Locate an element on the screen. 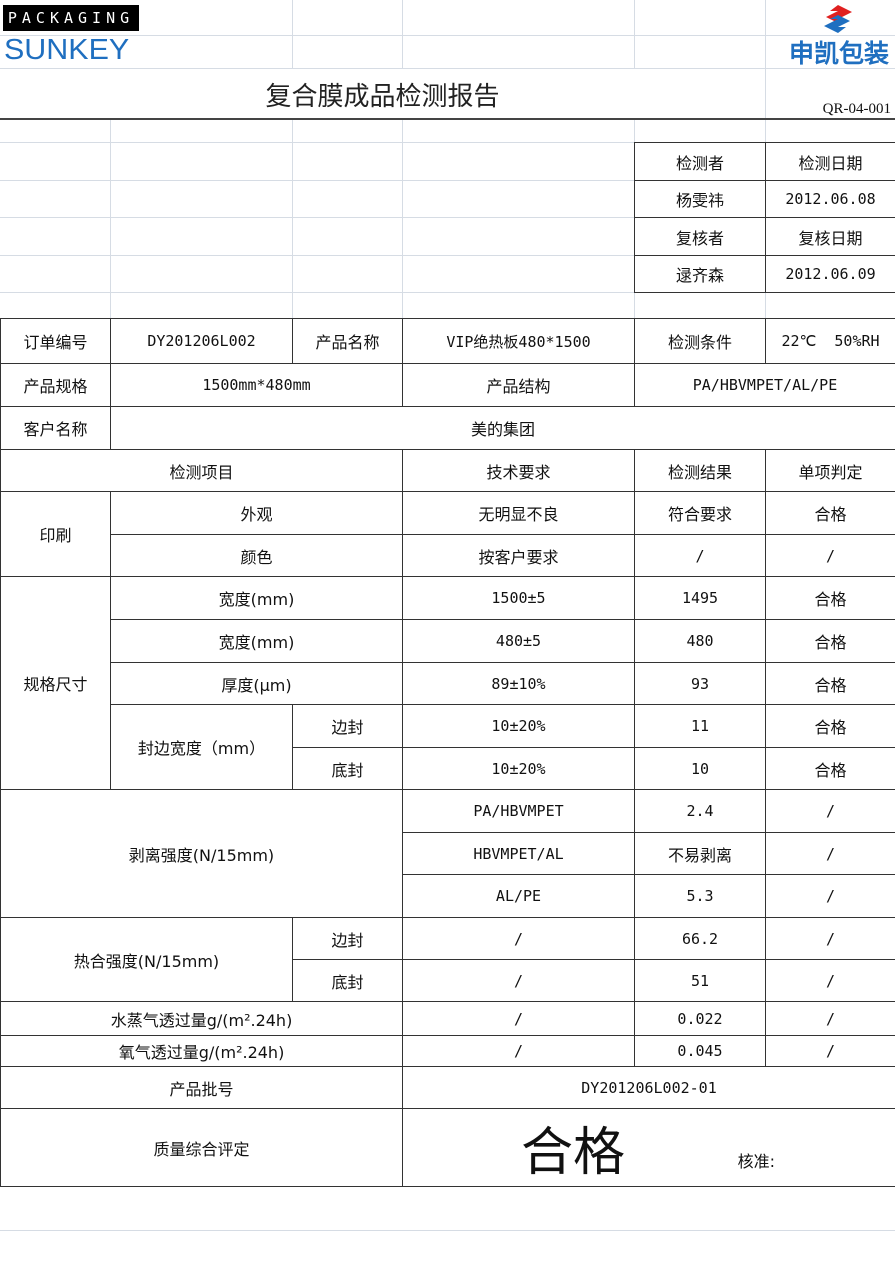 The width and height of the screenshot is (895, 1265). result-cell: 11 is located at coordinates (700, 726).